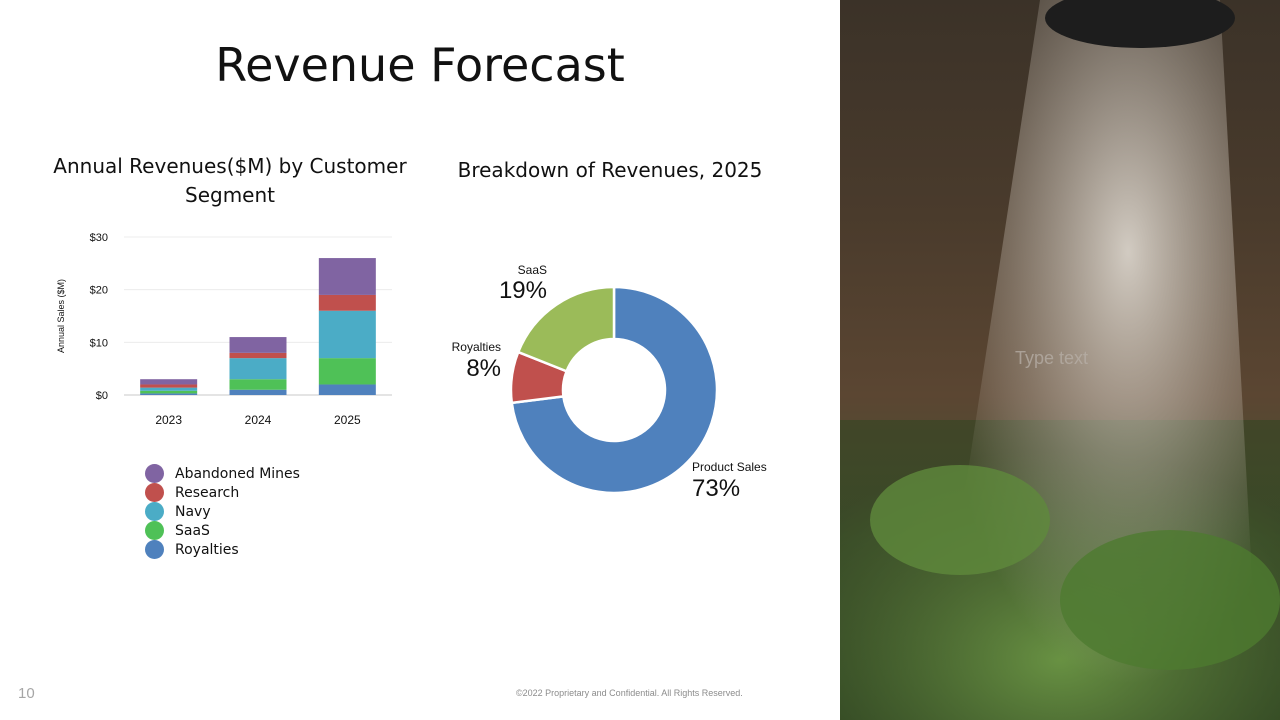 Image resolution: width=1280 pixels, height=720 pixels. What do you see at coordinates (99, 238) in the screenshot?
I see `y-tick-label: $30` at bounding box center [99, 238].